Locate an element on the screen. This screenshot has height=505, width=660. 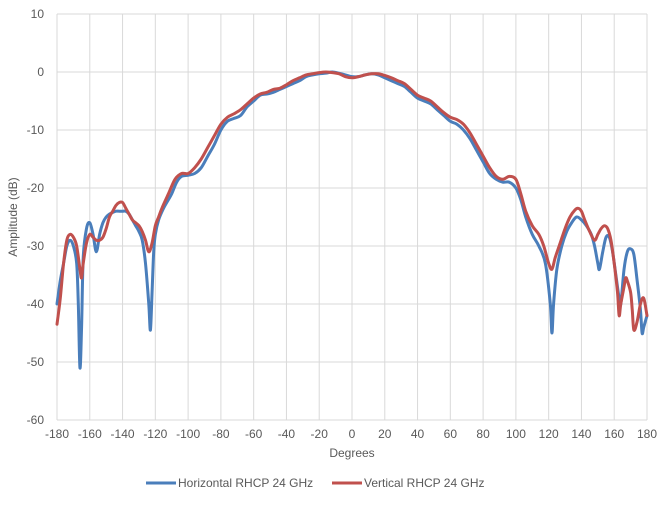
x-tick-label: 160 is located at coordinates (614, 434).